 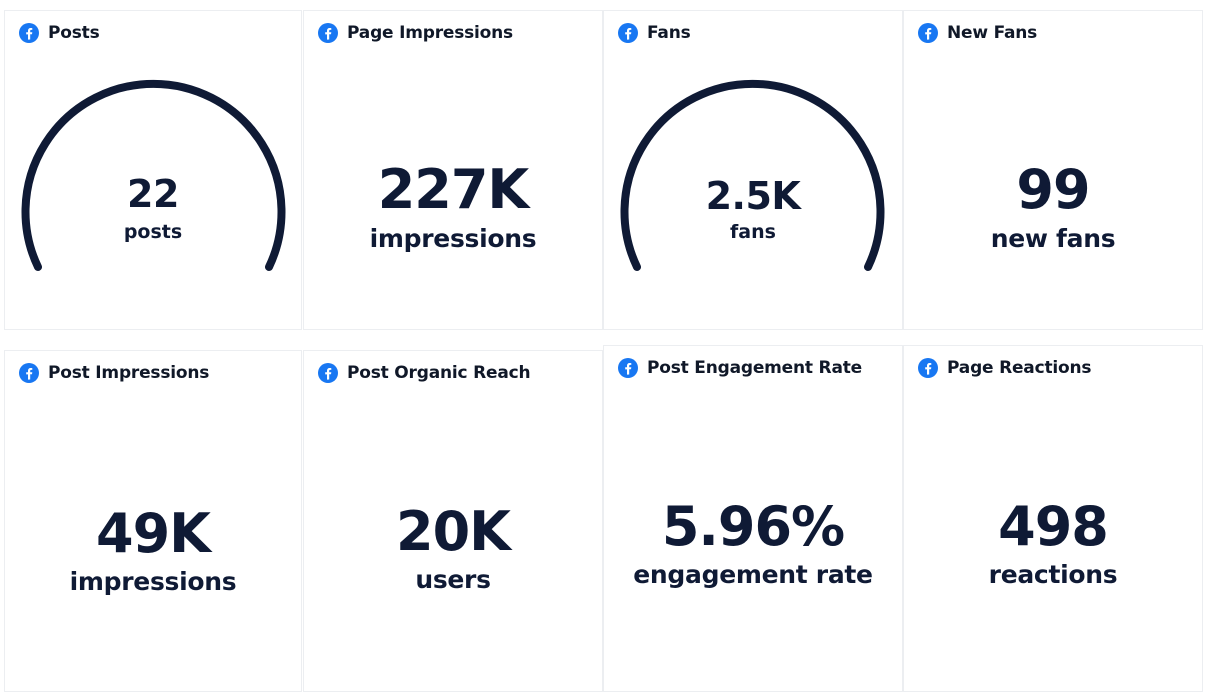 I want to click on card-title: Post Engagement Rate, so click(x=754, y=368).